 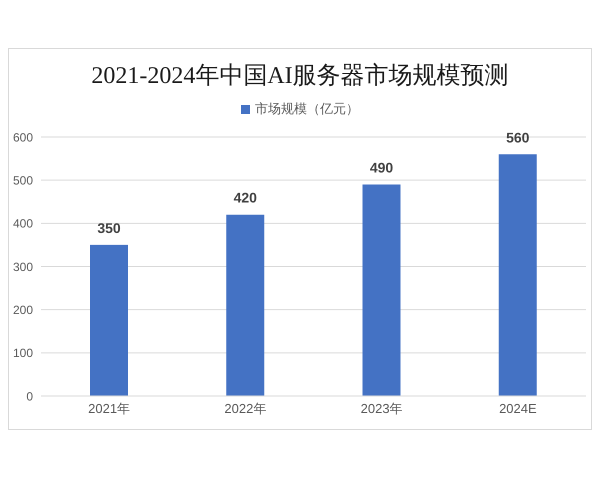 I want to click on y-tick-label: 300, so click(x=23, y=267).